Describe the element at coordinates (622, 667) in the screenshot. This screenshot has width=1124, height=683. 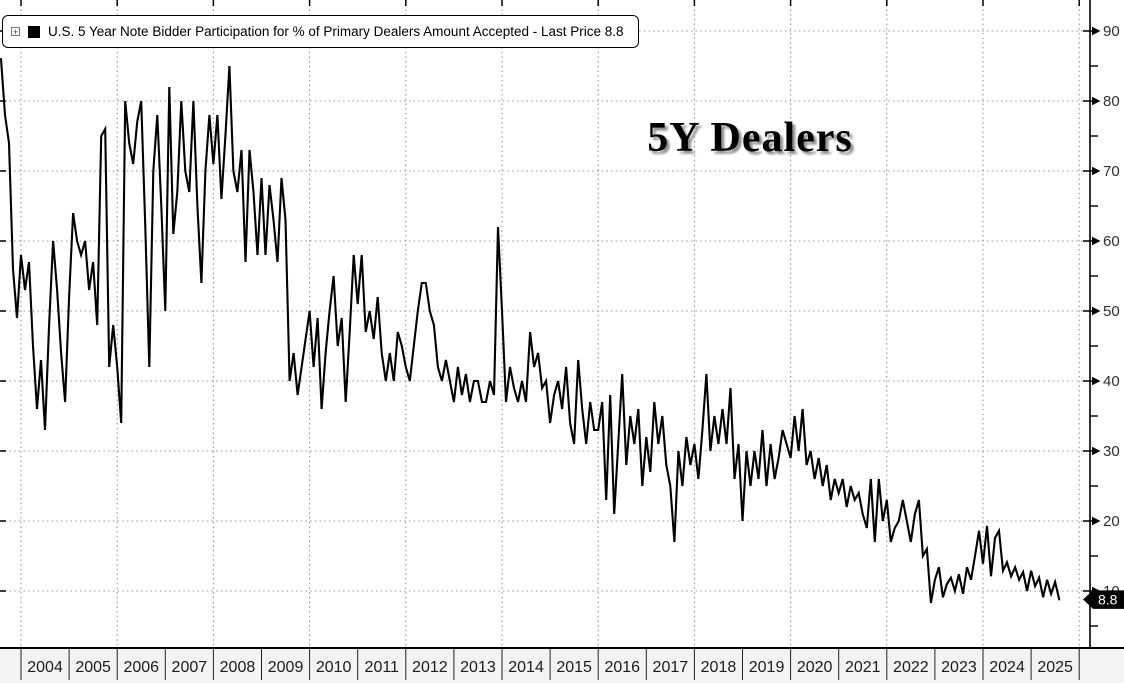
I see `x-axis-year-label: 2016` at that location.